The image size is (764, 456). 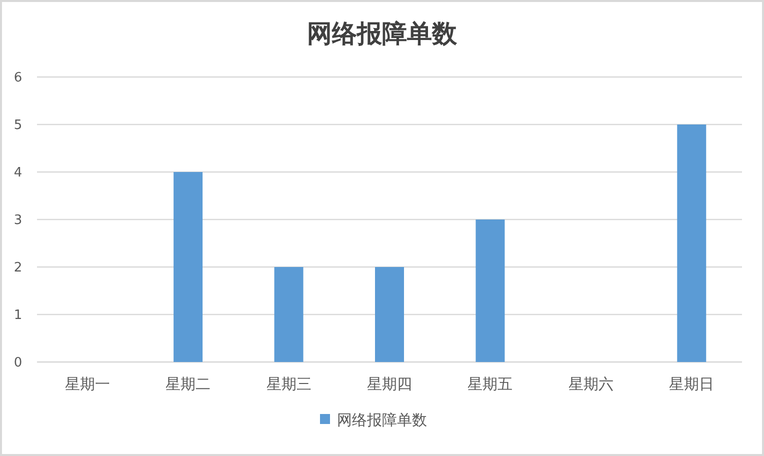 What do you see at coordinates (389, 384) in the screenshot?
I see `x-tick-label: 星期四` at bounding box center [389, 384].